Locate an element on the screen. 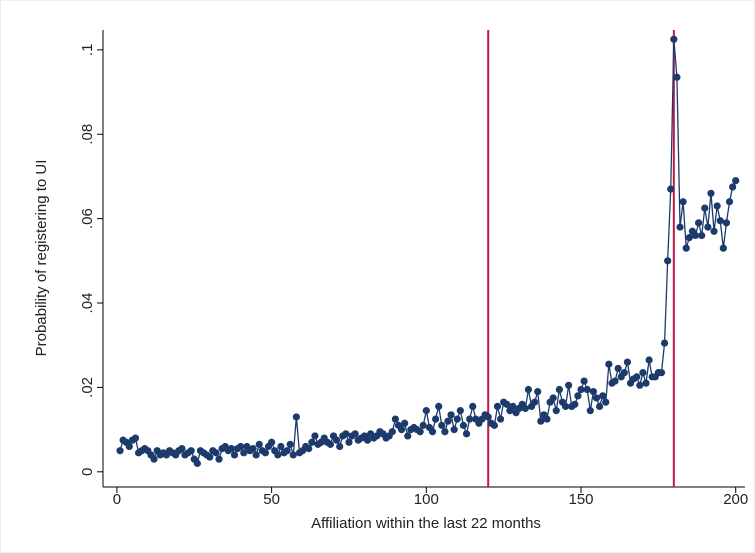 The image size is (755, 553). y-axis-title: Probability of registering to UI is located at coordinates (41, 258).